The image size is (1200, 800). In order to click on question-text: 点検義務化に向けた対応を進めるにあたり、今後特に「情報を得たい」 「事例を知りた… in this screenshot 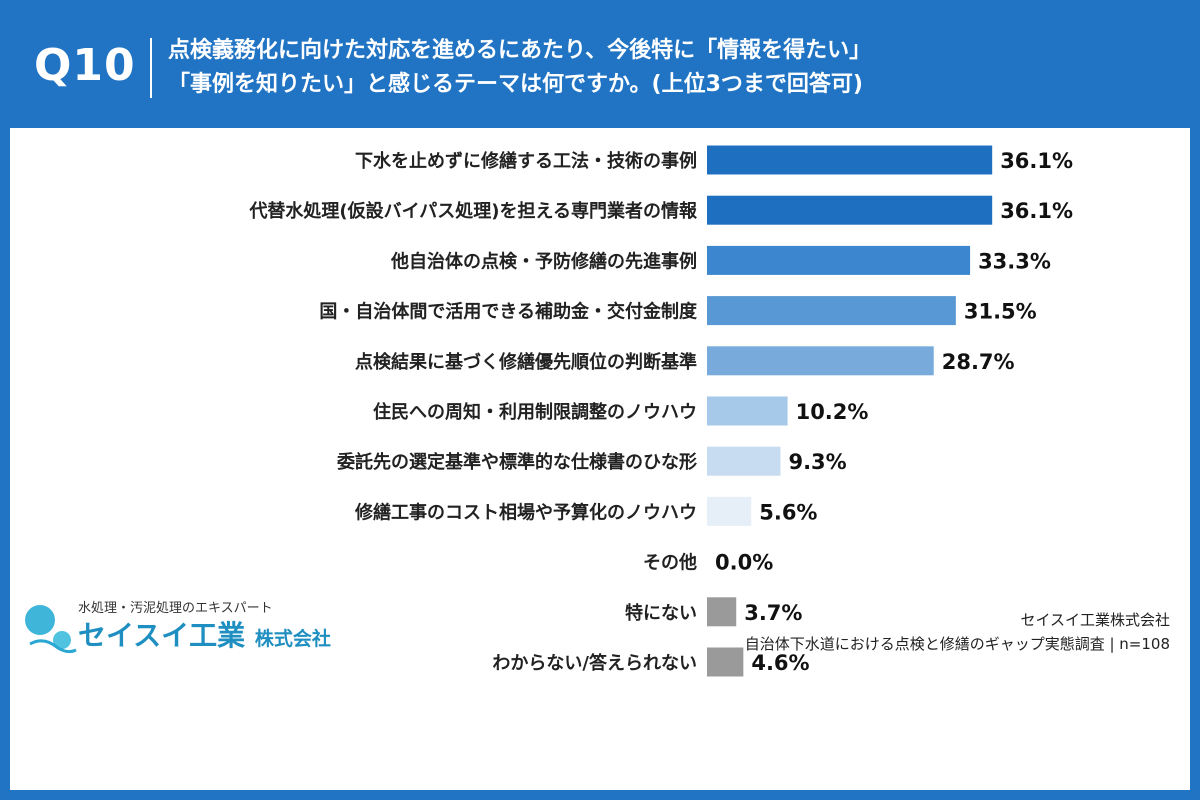, I will do `click(673, 68)`.